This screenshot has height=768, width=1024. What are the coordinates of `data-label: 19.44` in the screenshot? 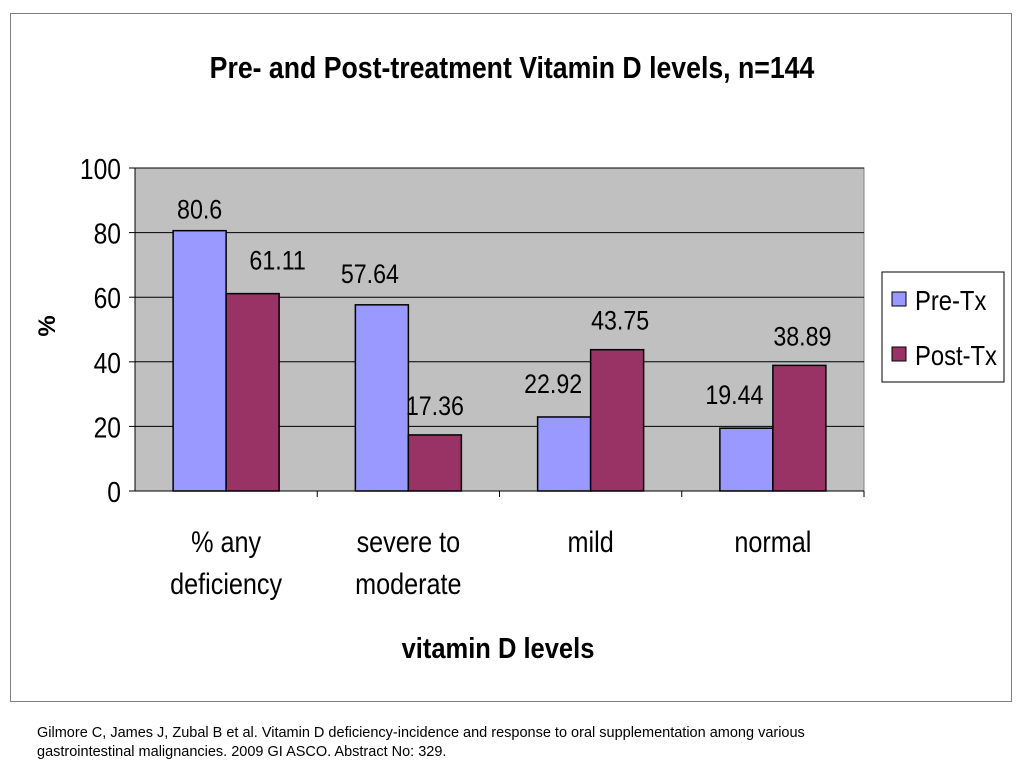 It's located at (734, 396).